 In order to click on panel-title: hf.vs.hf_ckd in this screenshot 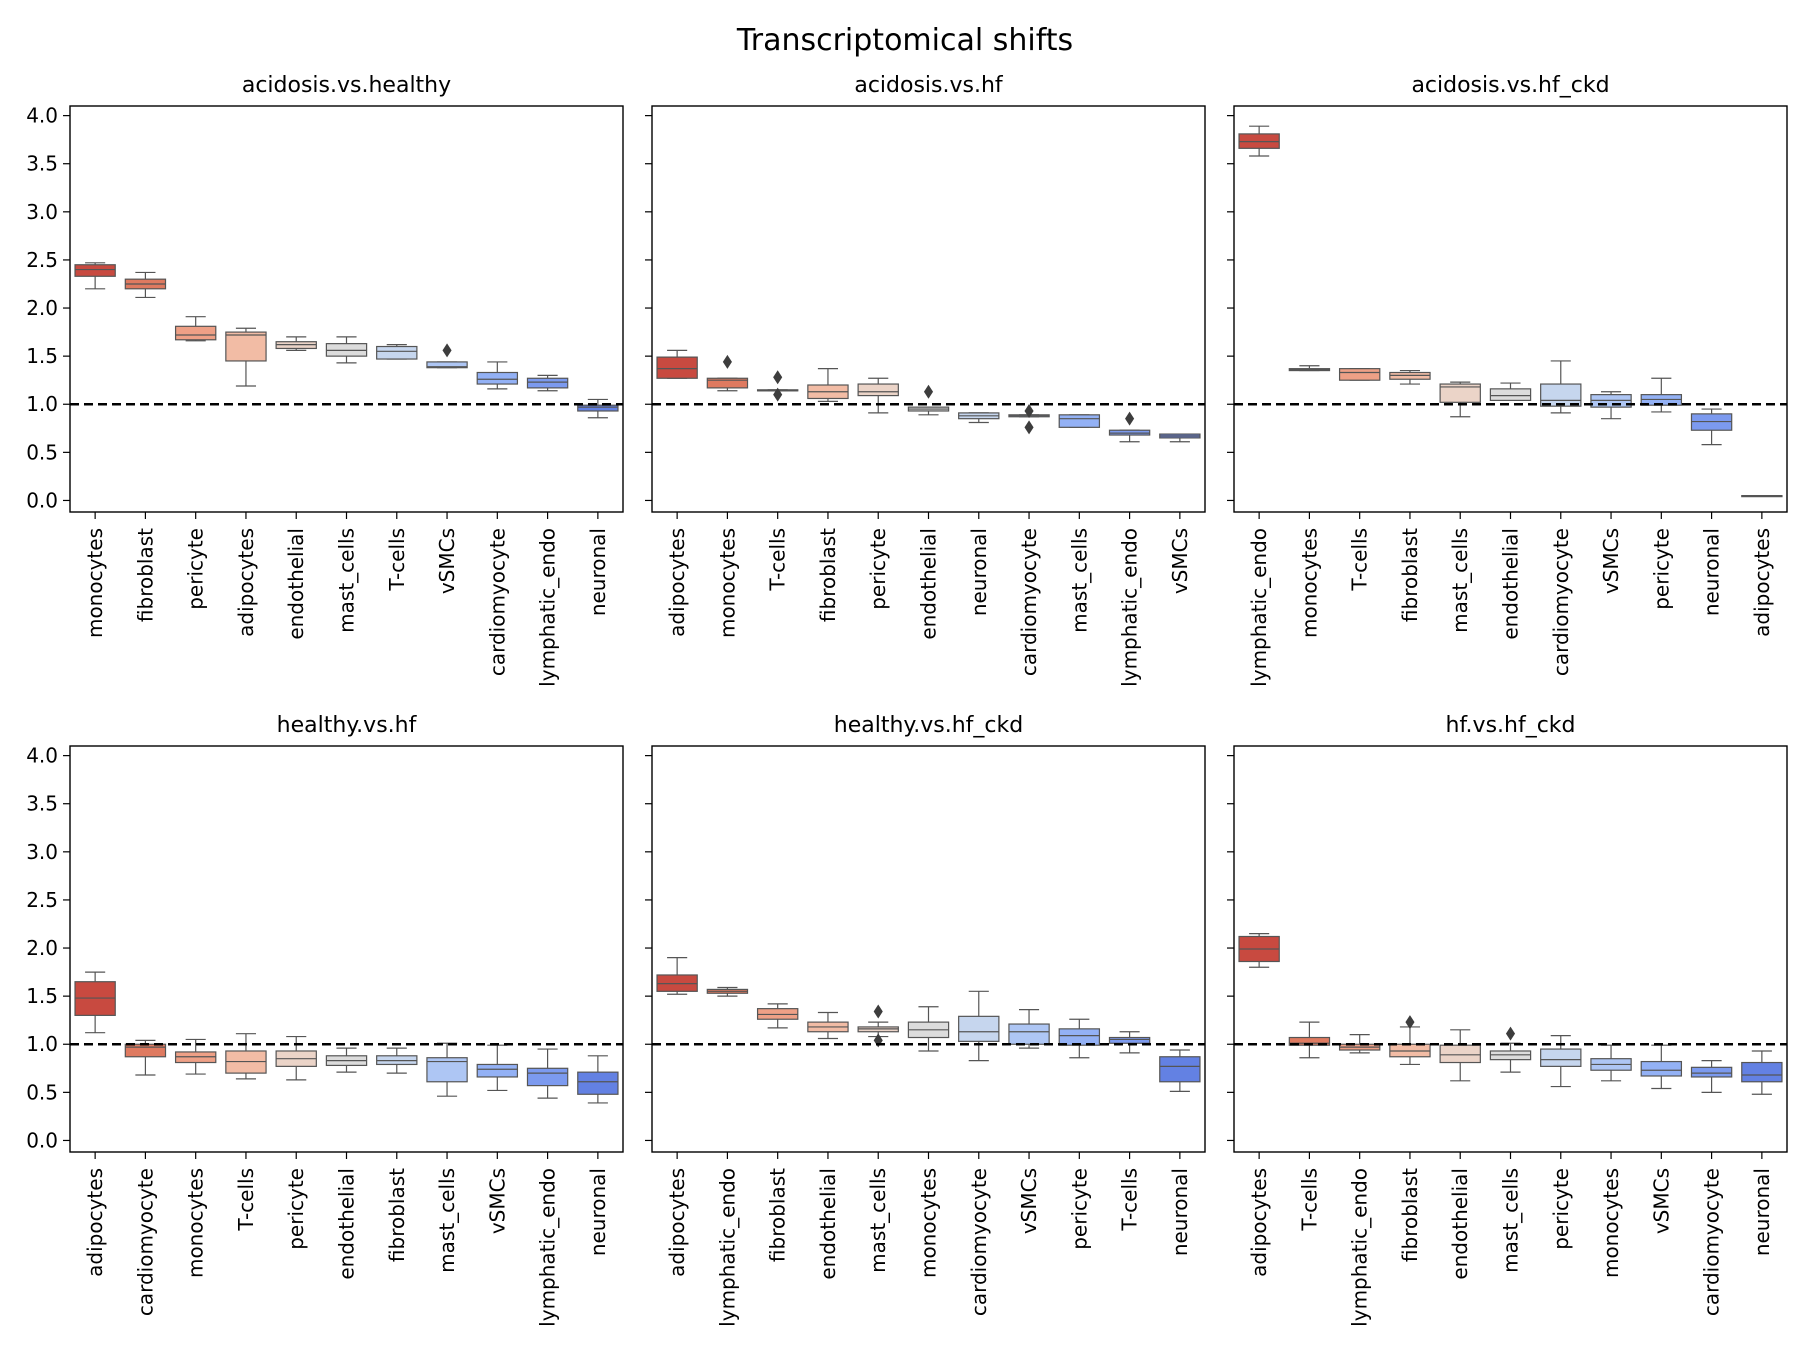, I will do `click(1510, 725)`.